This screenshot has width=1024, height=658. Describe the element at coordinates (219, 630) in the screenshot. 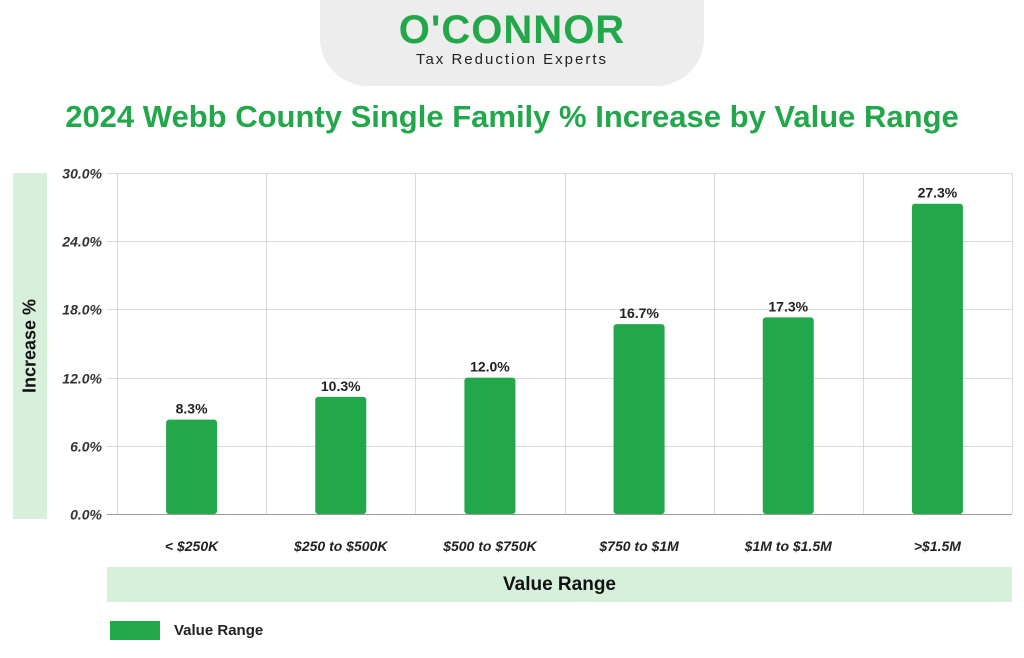

I see `legend-label: Value Range` at that location.